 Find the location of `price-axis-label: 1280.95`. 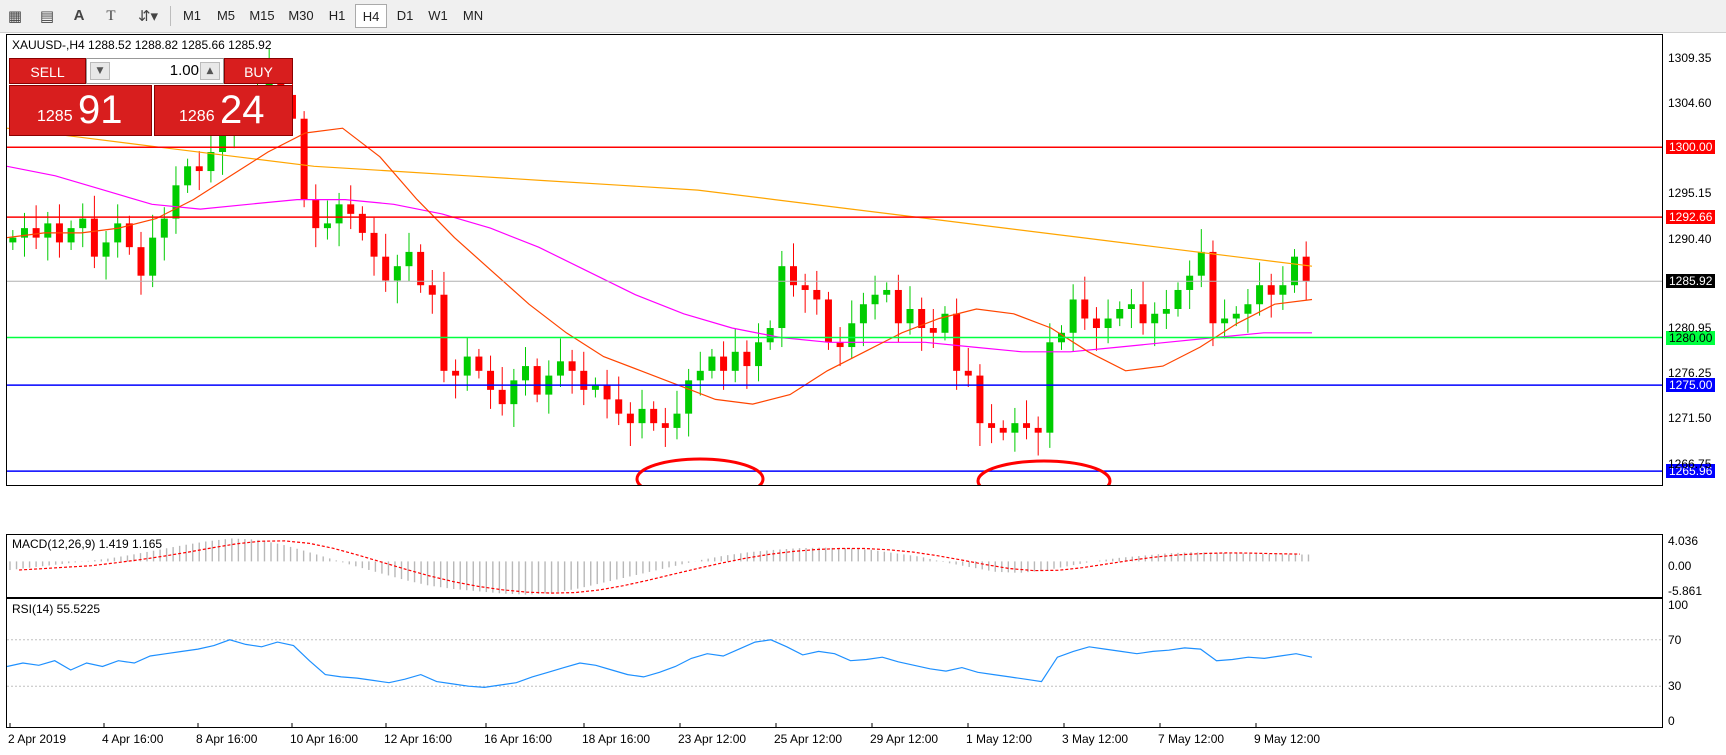

price-axis-label: 1280.95 is located at coordinates (1690, 328).